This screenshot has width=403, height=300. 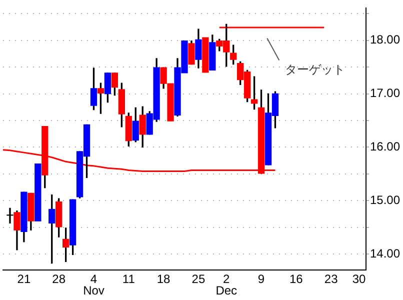 What do you see at coordinates (385, 39) in the screenshot?
I see `y-tick-label: 18.00` at bounding box center [385, 39].